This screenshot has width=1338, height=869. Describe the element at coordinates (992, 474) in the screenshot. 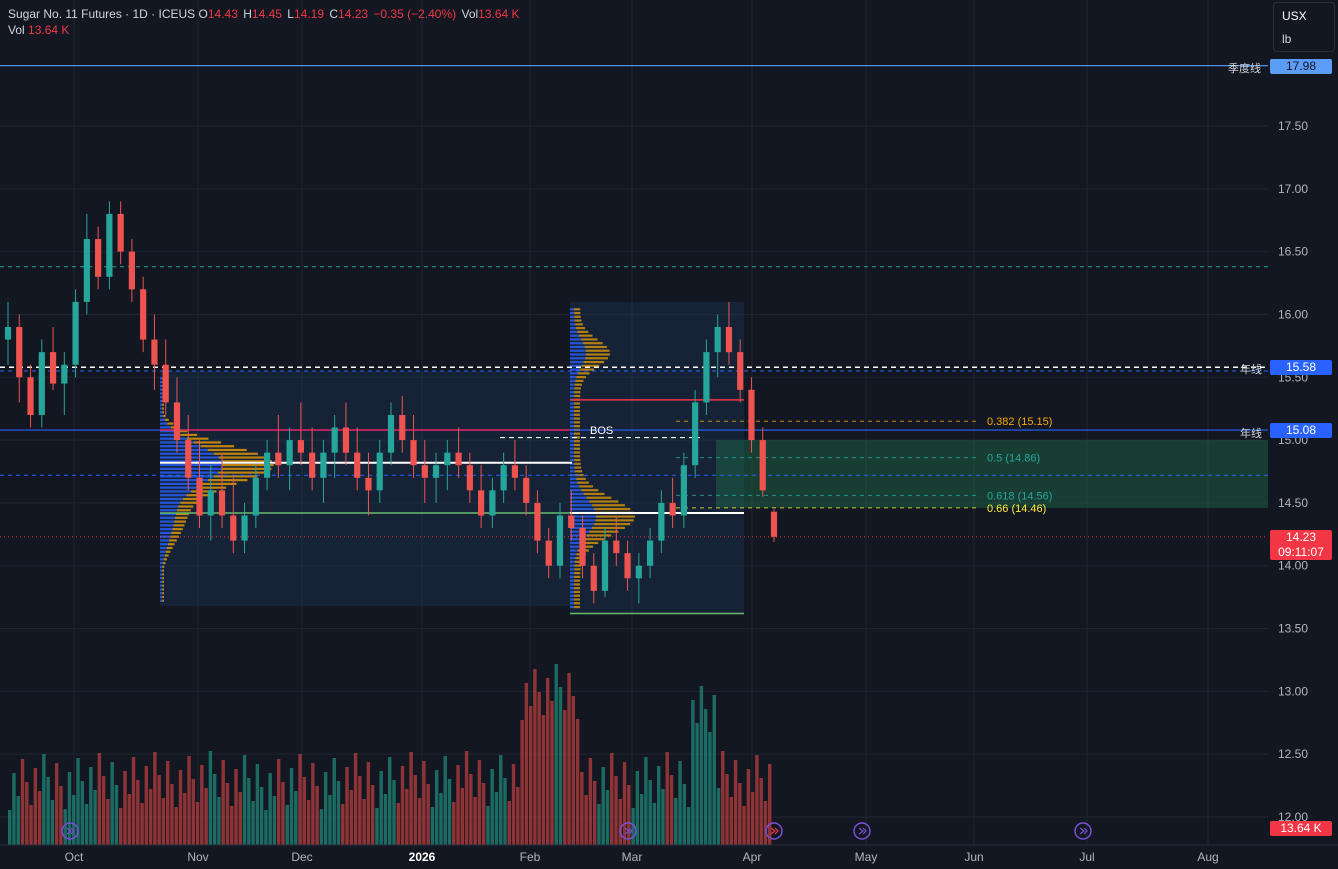

I see `fib-target-zone` at that location.